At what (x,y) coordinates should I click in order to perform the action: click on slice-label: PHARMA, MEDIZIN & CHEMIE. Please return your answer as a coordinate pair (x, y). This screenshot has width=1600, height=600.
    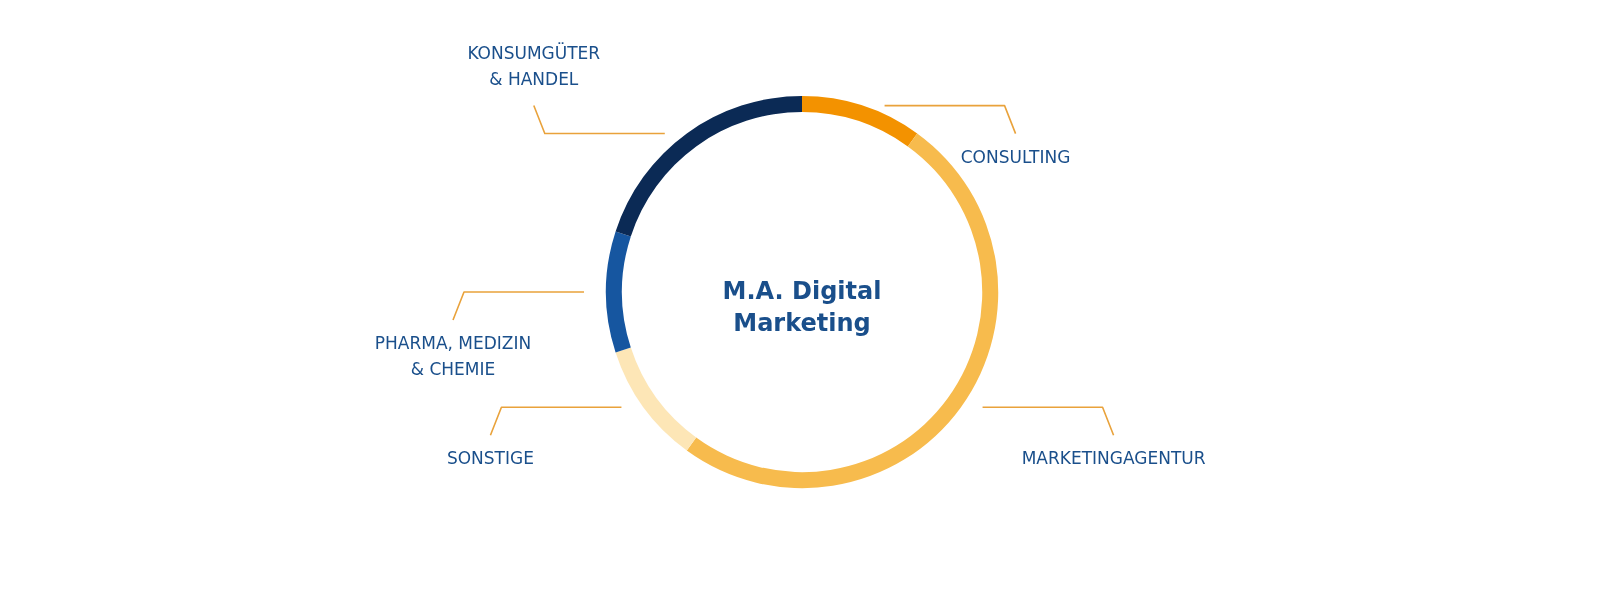
    Looking at the image, I should click on (453, 356).